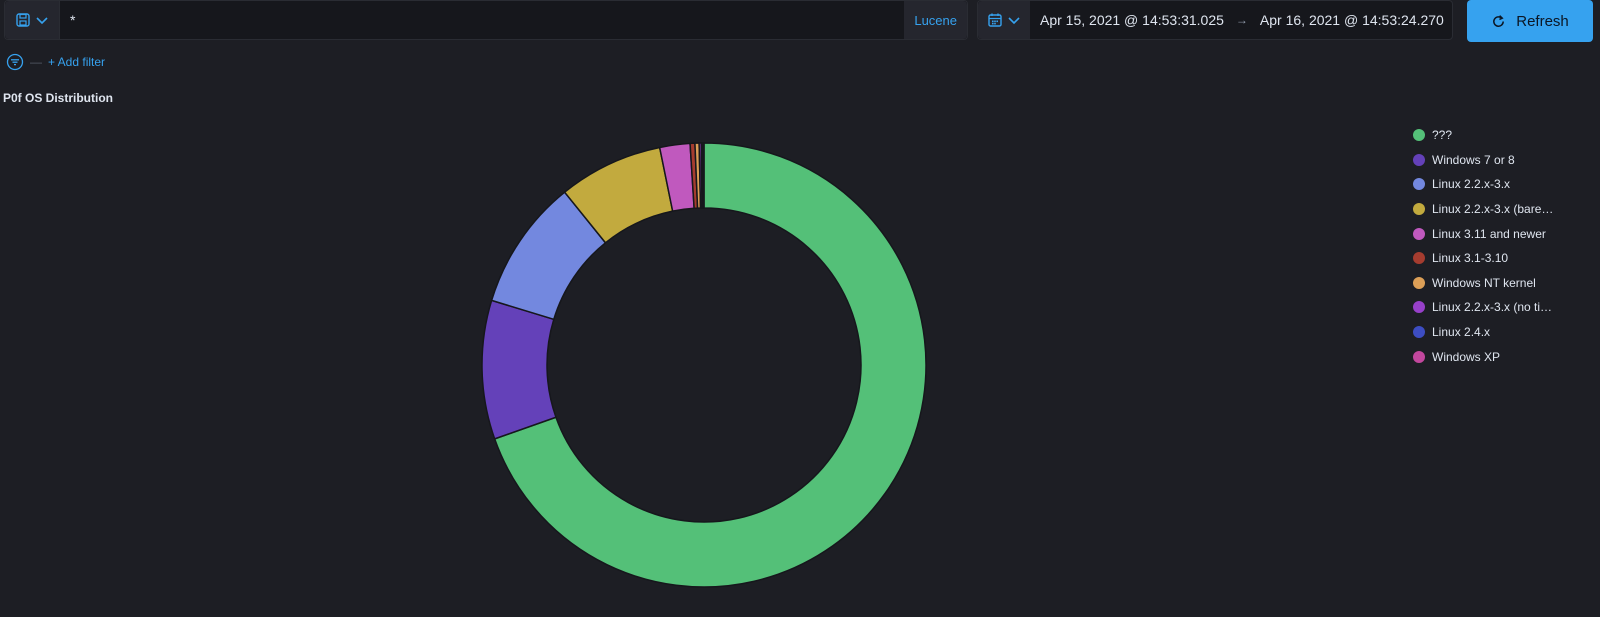  Describe the element at coordinates (58, 98) in the screenshot. I see `panel-title: P0f OS Distribution` at that location.